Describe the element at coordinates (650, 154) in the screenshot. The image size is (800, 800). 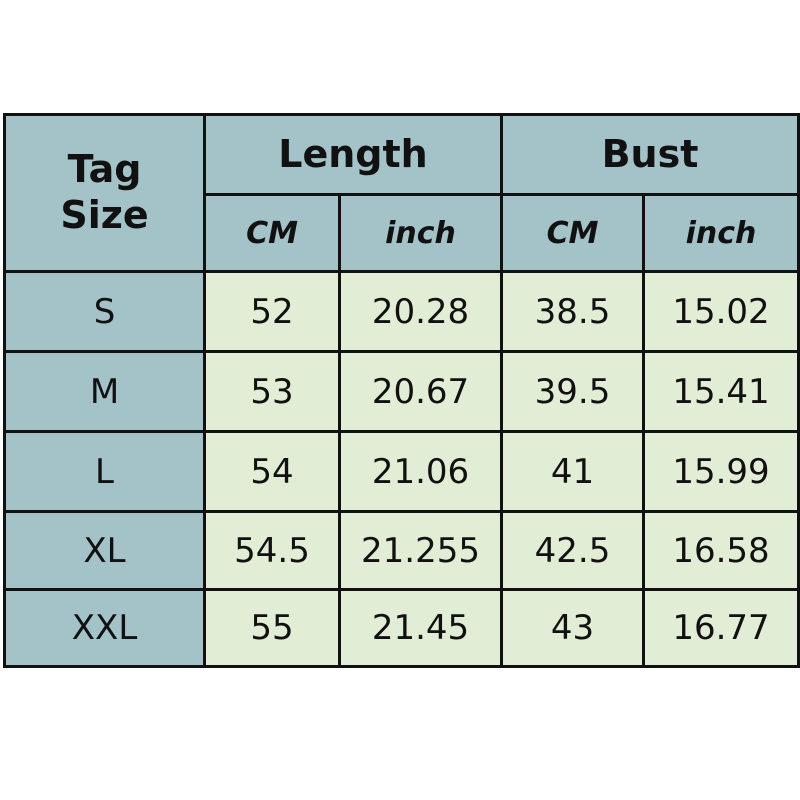
I see `header-group-bust: Bust` at that location.